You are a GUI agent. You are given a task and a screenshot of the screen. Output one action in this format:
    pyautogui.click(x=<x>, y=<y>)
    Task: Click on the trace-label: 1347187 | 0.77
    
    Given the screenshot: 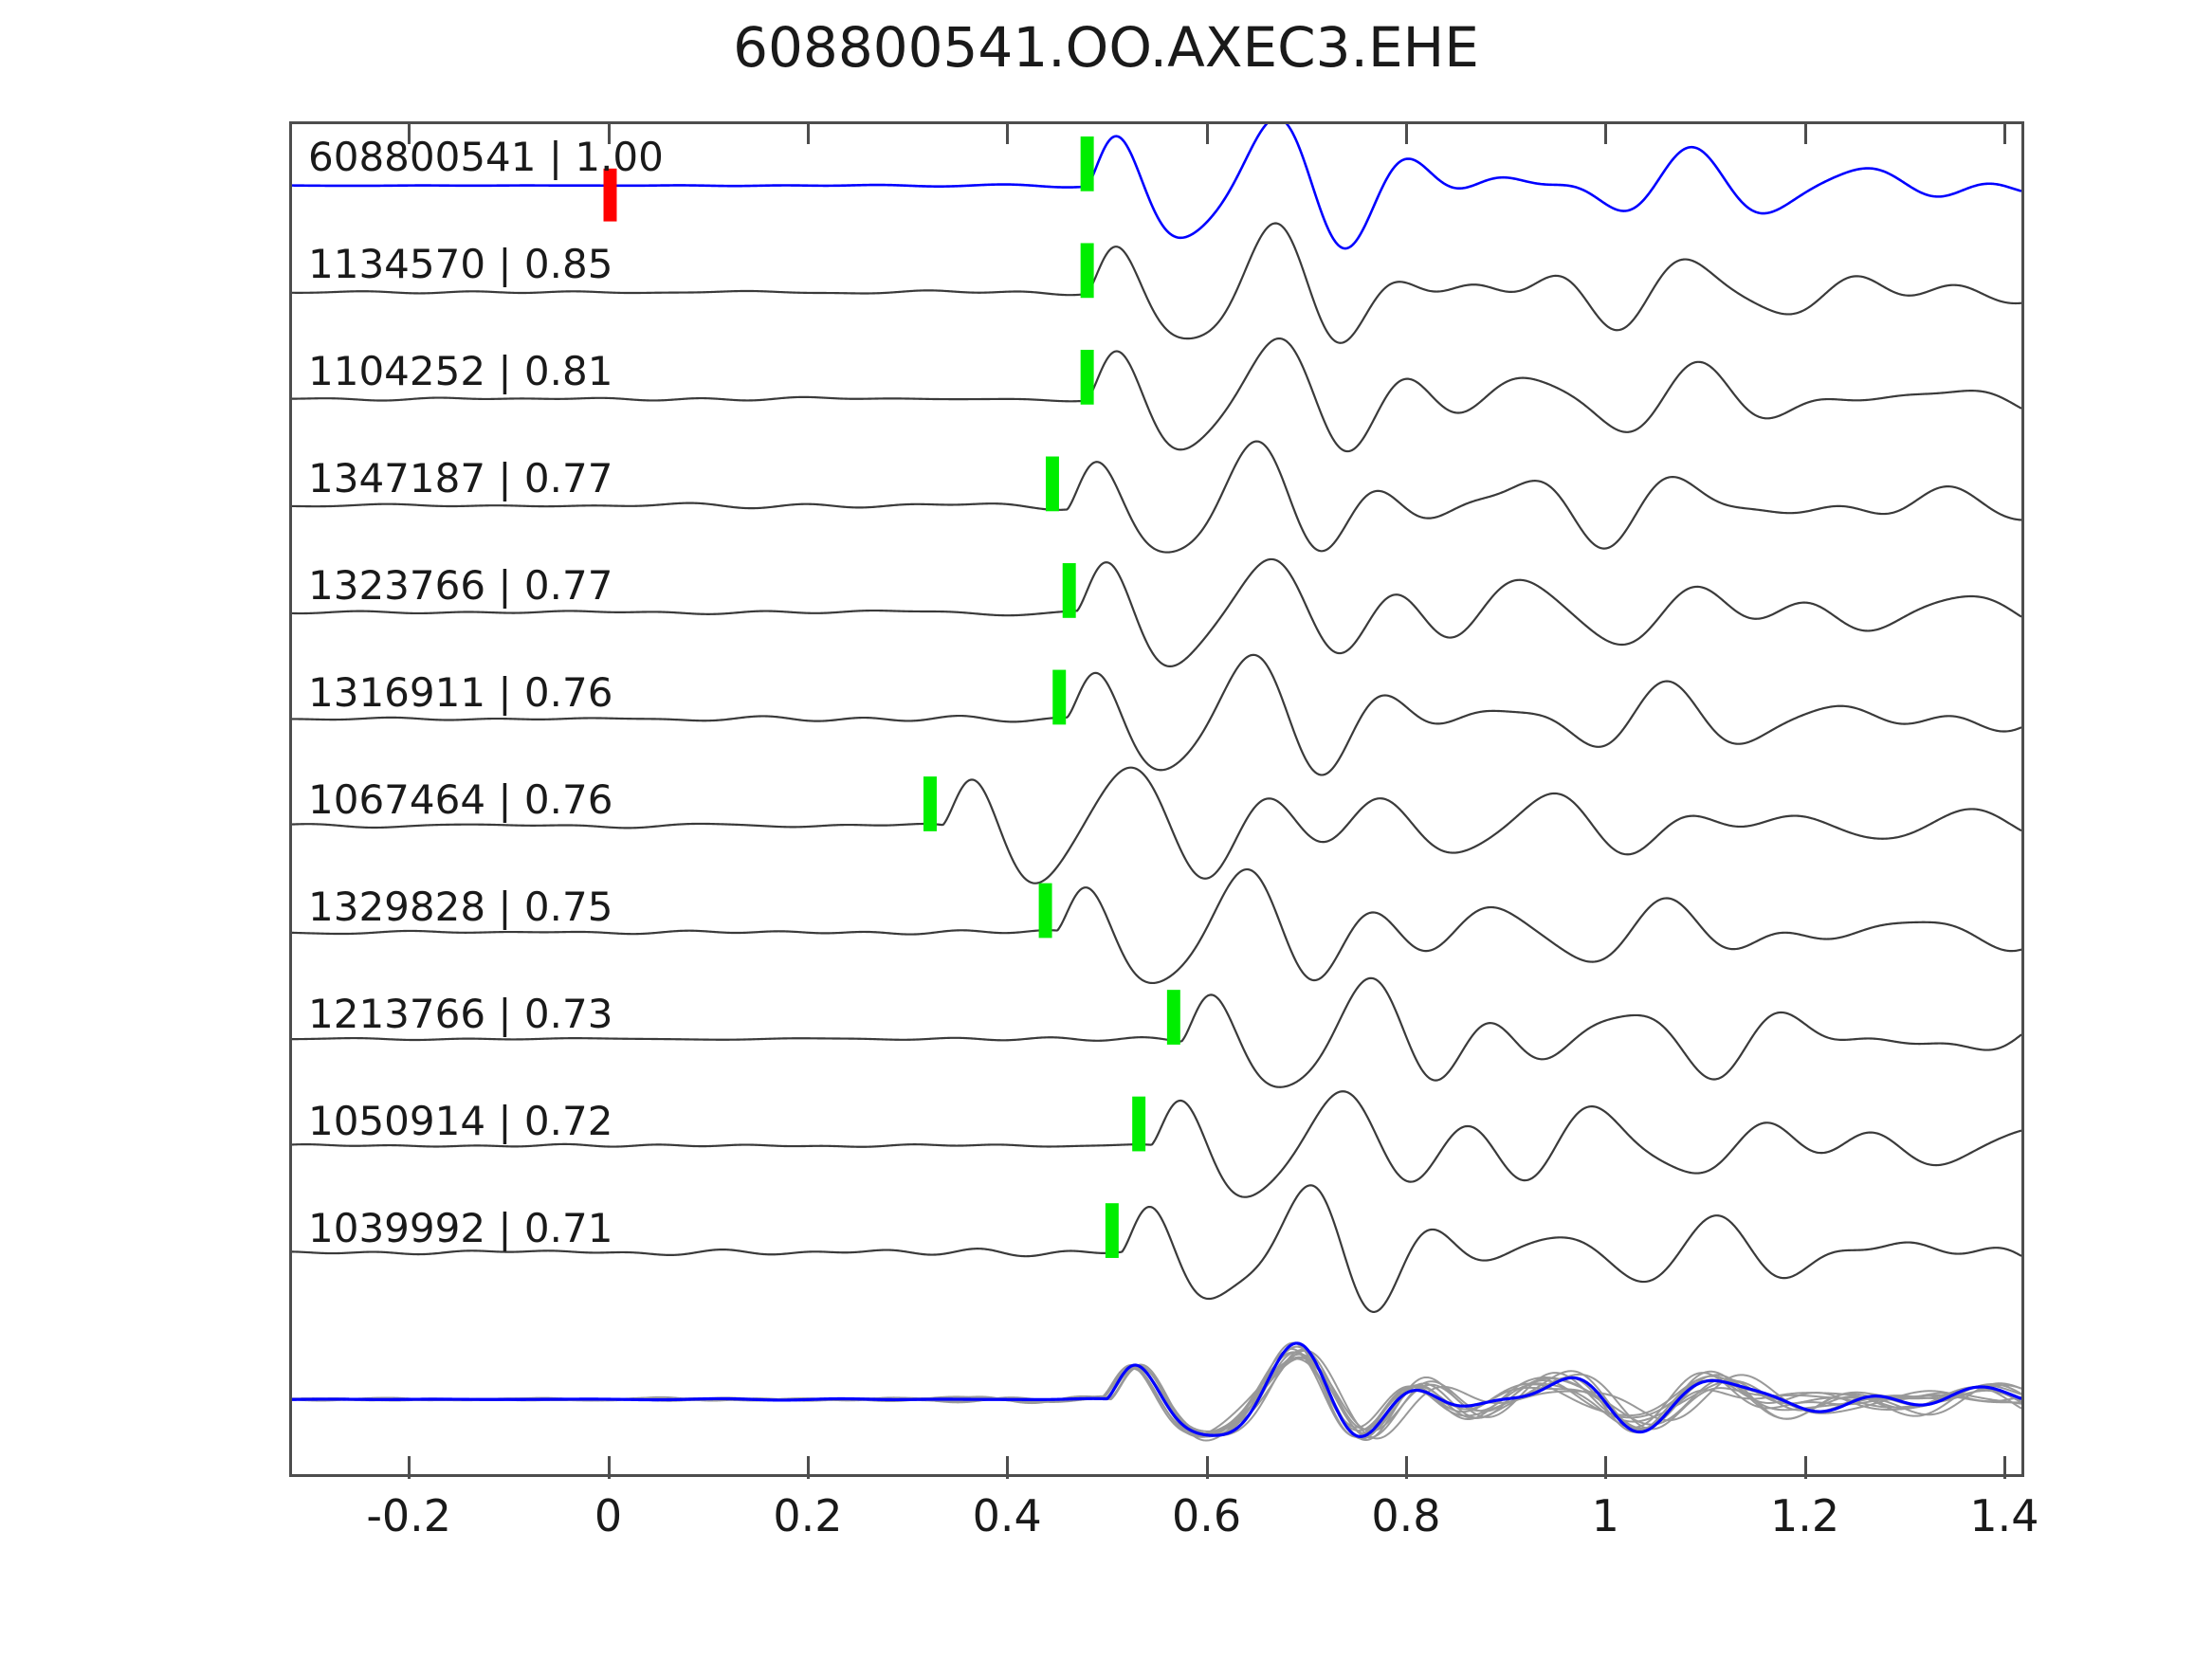 What is the action you would take?
    pyautogui.click(x=460, y=478)
    